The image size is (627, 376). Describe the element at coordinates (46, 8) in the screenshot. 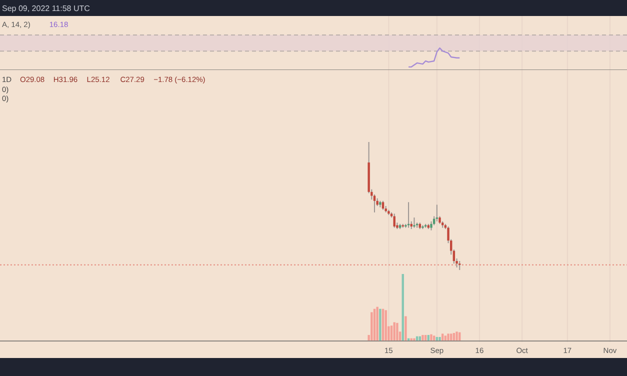

I see `text: Sep 09, 2022 11:58 UTC` at that location.